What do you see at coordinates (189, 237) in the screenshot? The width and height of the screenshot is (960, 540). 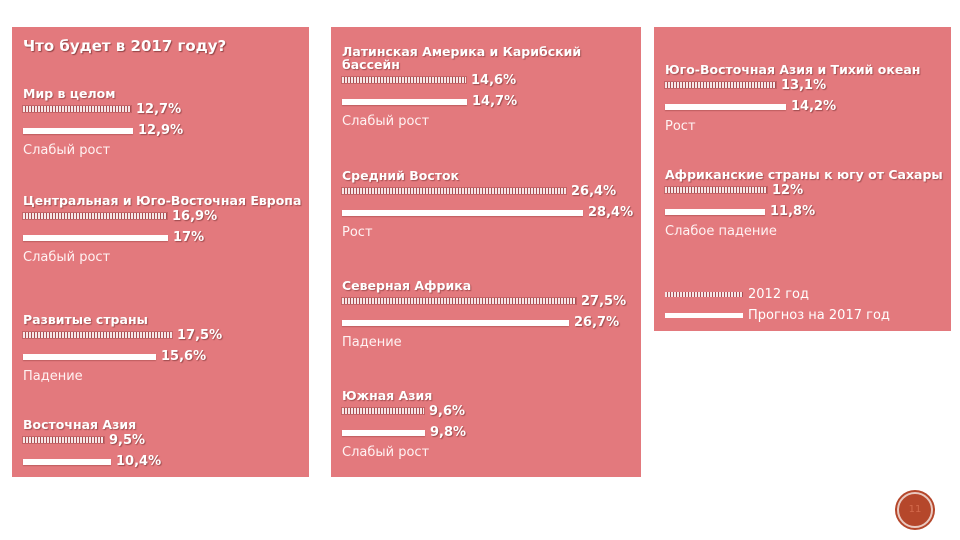 I see `value-label-2017: 17%` at bounding box center [189, 237].